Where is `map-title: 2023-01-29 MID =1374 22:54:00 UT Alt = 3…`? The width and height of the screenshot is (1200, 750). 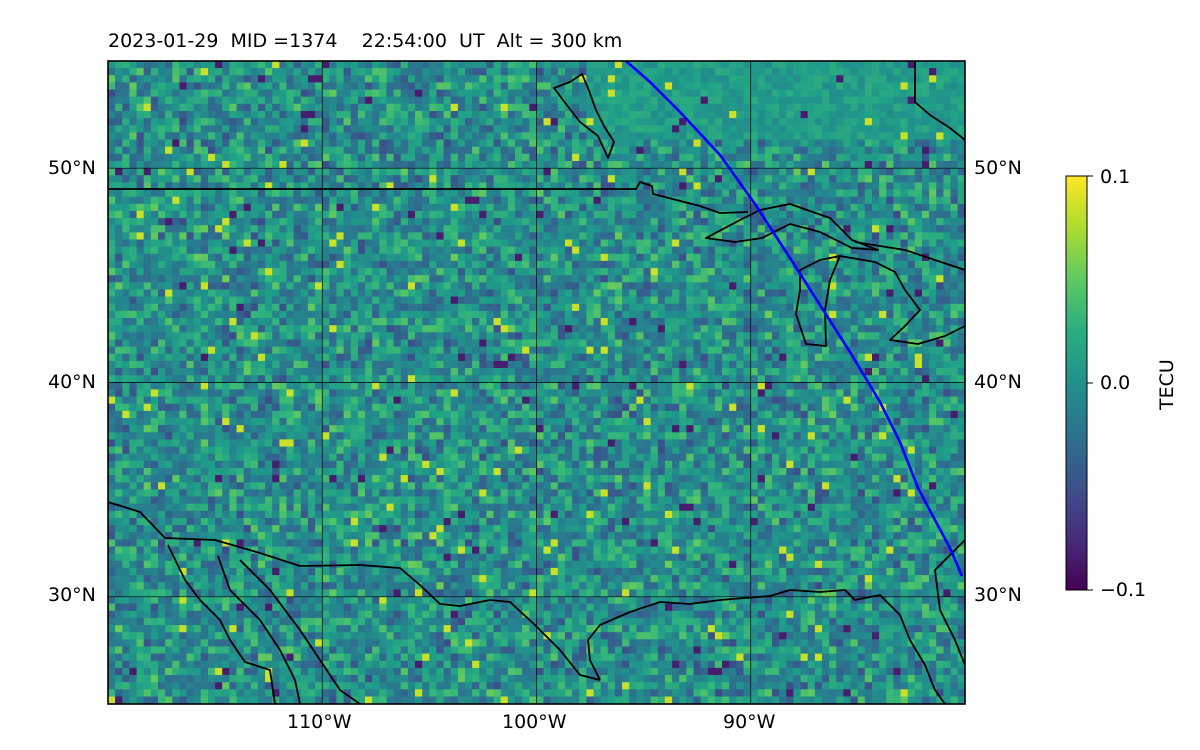 map-title: 2023-01-29 MID =1374 22:54:00 UT Alt = 3… is located at coordinates (365, 41).